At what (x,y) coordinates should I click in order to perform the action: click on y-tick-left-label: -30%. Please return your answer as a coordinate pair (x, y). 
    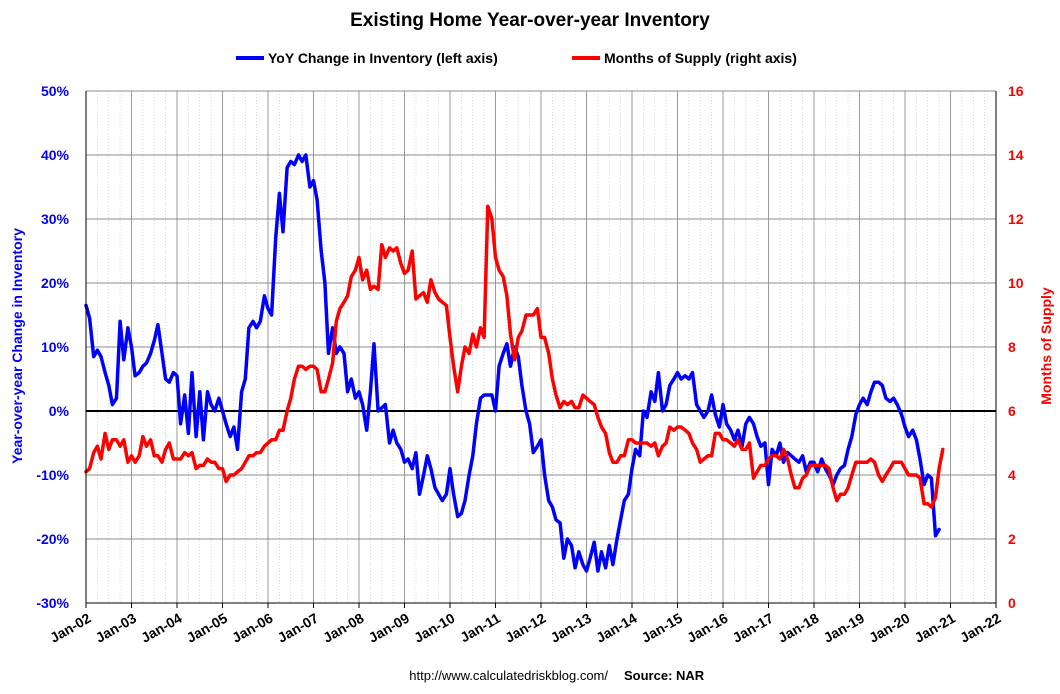
    Looking at the image, I should click on (52, 603).